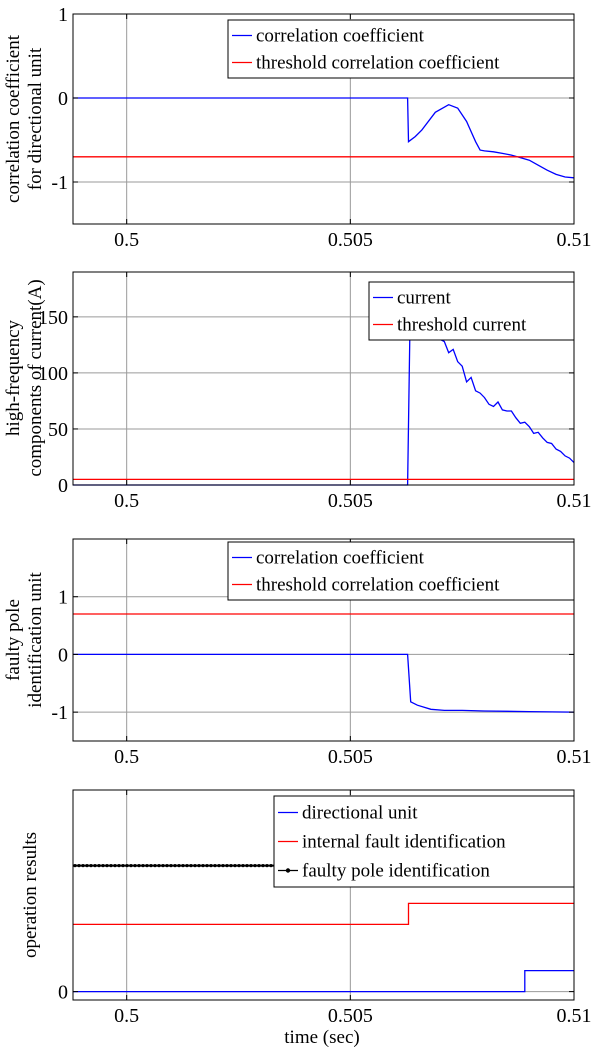 The width and height of the screenshot is (600, 1047). What do you see at coordinates (58, 430) in the screenshot?
I see `y-tick-label: 50` at bounding box center [58, 430].